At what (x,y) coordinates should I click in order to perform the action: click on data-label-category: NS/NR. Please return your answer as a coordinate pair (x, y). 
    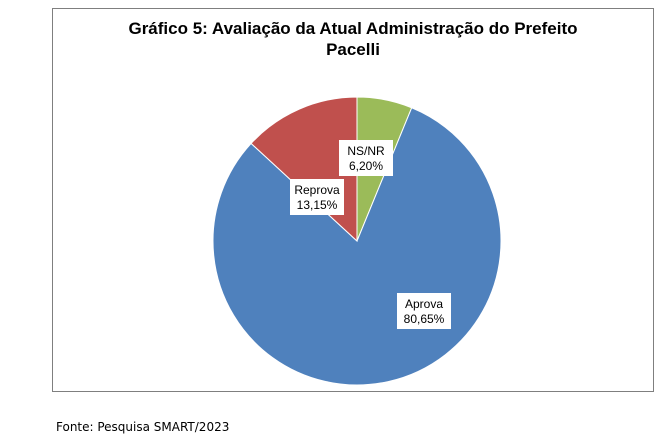
    Looking at the image, I should click on (366, 151).